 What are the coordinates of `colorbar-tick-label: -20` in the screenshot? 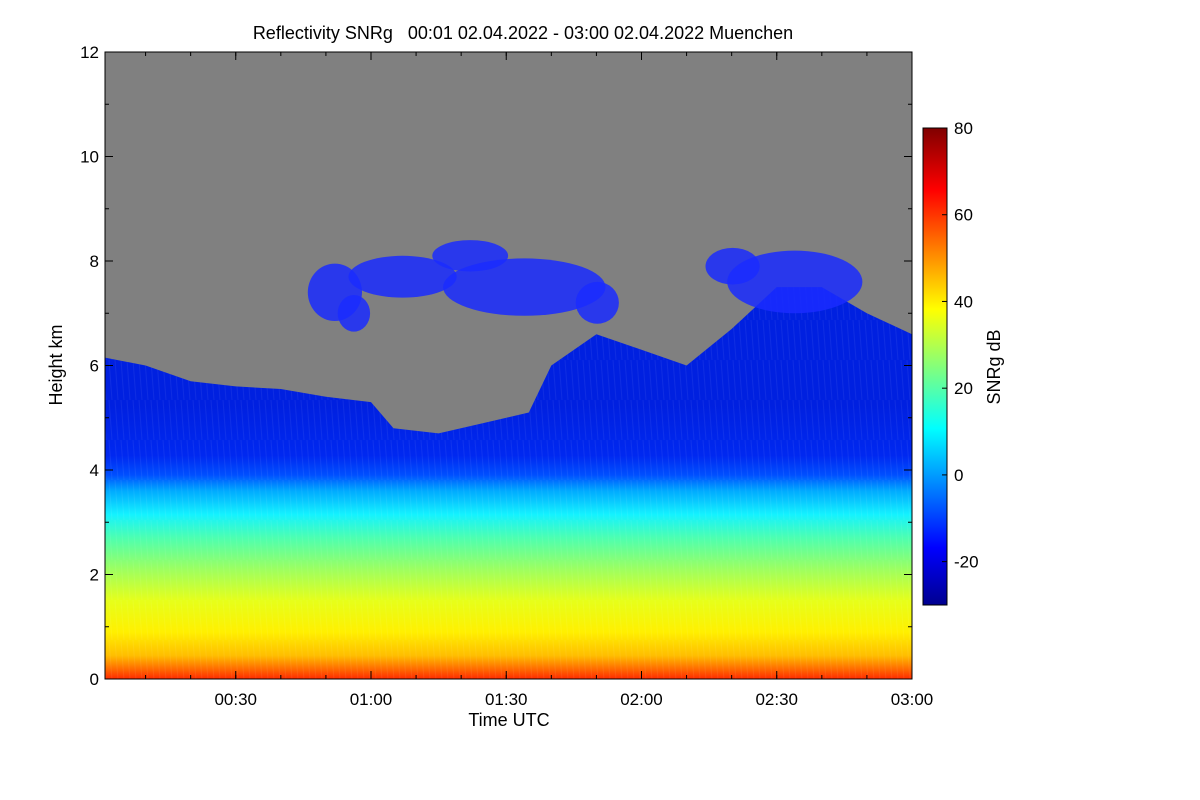 It's located at (966, 562).